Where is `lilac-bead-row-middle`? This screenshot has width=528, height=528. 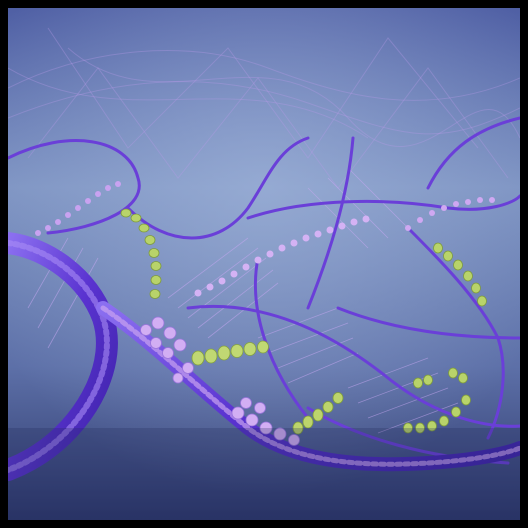 lilac-bead-row-middle is located at coordinates (282, 256).